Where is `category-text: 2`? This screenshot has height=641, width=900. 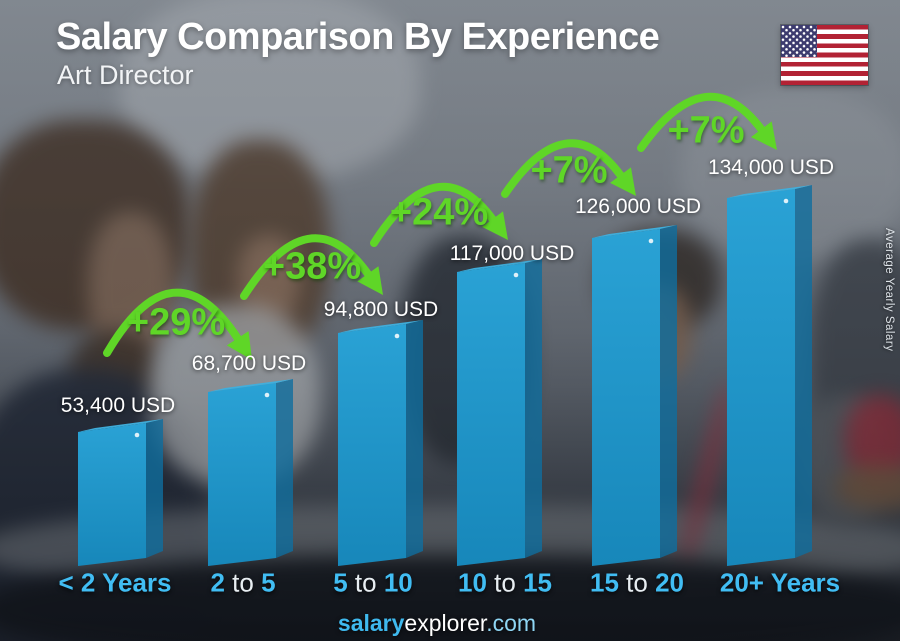
category-text: 2 is located at coordinates (217, 582).